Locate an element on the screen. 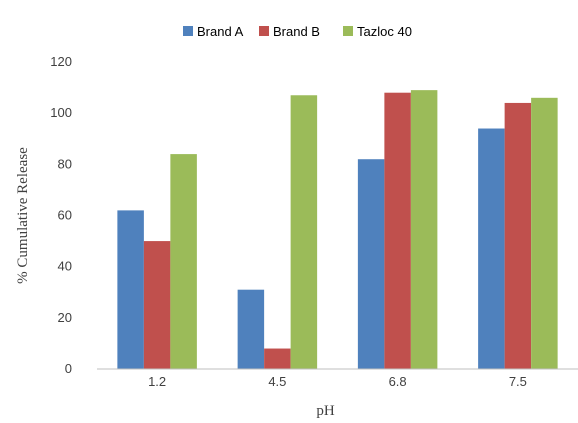 Image resolution: width=578 pixels, height=423 pixels. y-tick-label: 80 is located at coordinates (65, 163).